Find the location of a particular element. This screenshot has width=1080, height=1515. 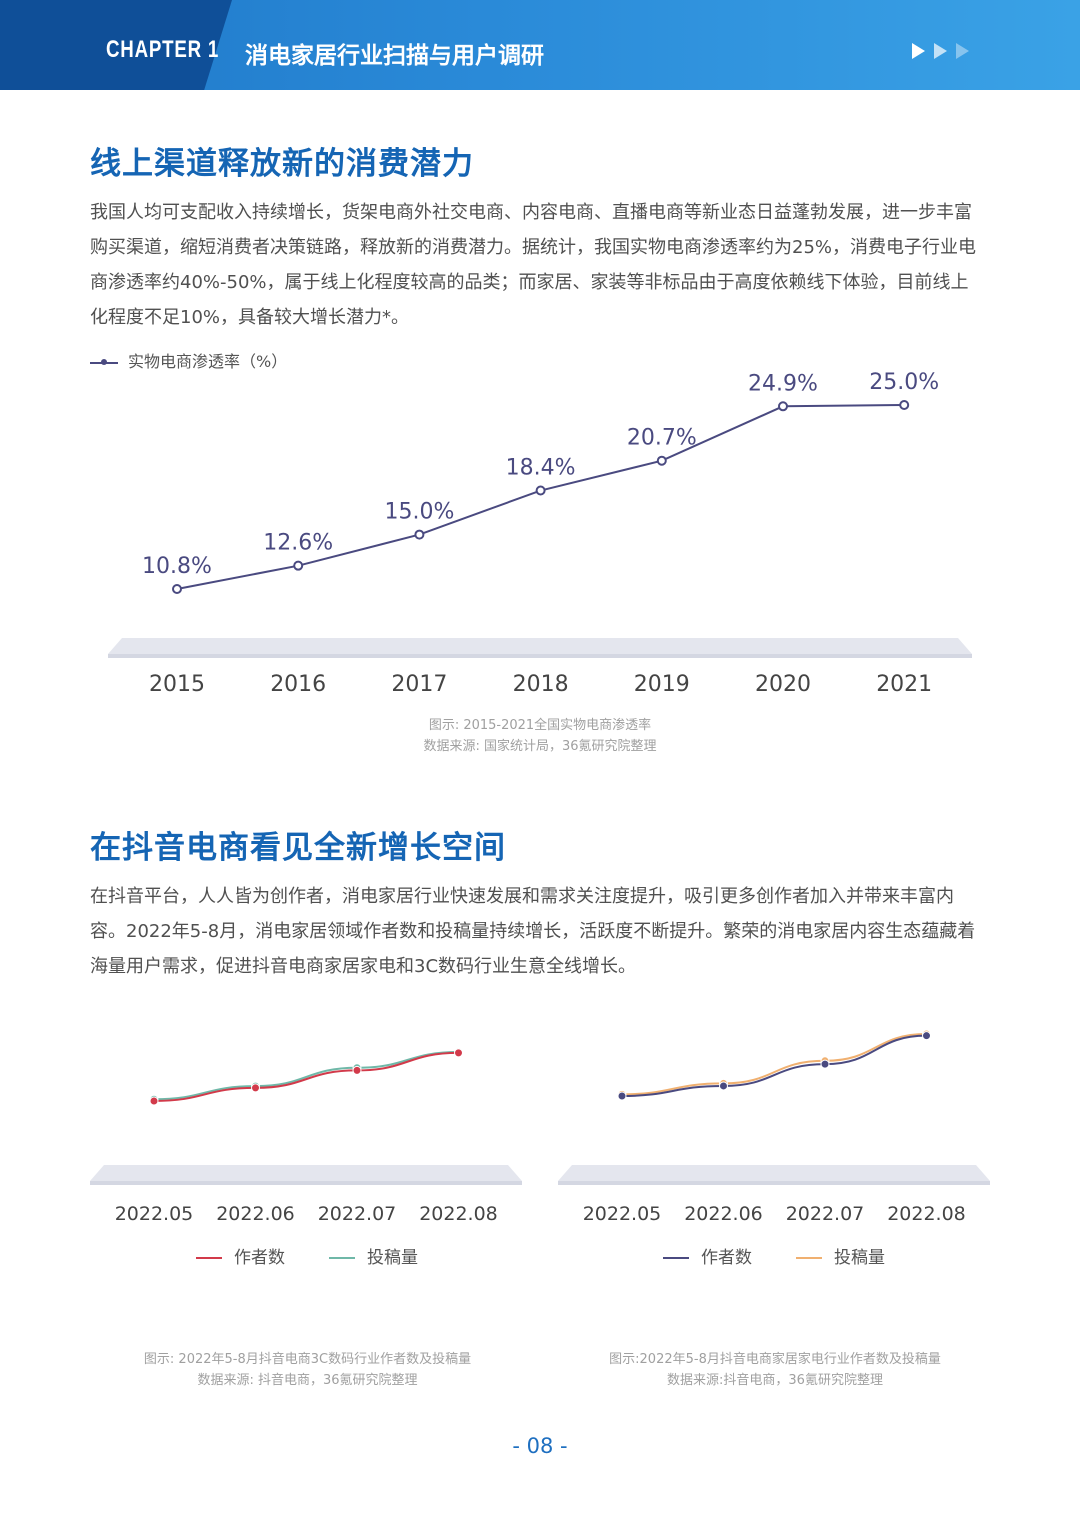

data-label: 10.8% is located at coordinates (177, 566).